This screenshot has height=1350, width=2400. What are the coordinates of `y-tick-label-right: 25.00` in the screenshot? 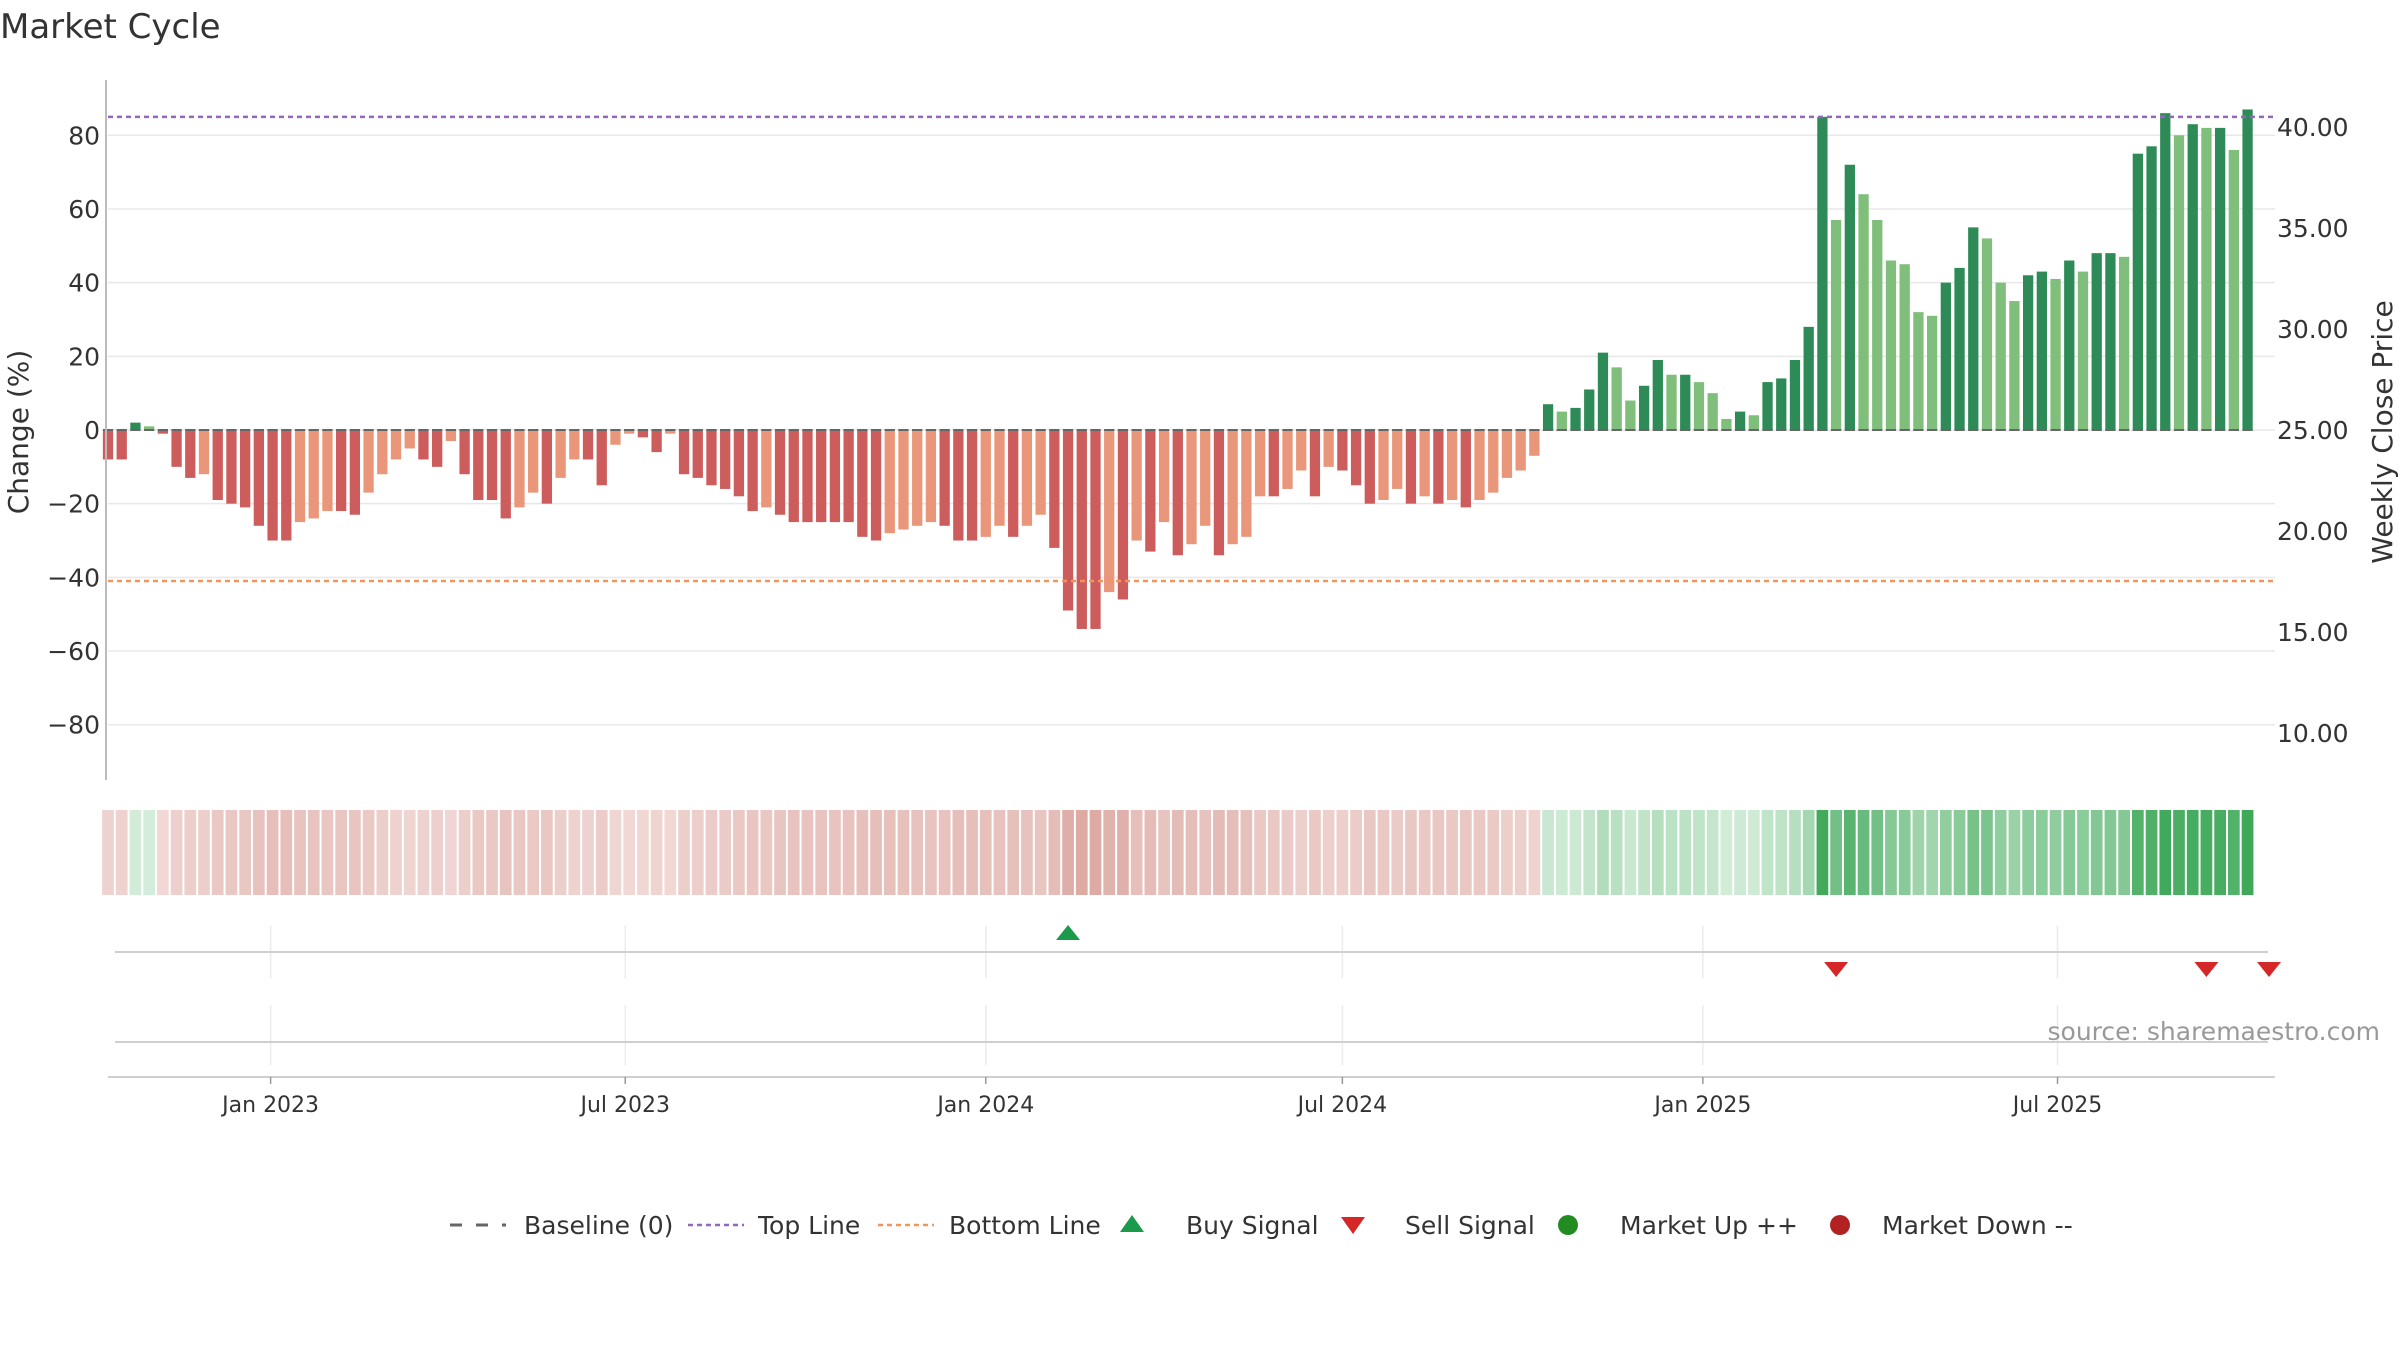 It's located at (2313, 430).